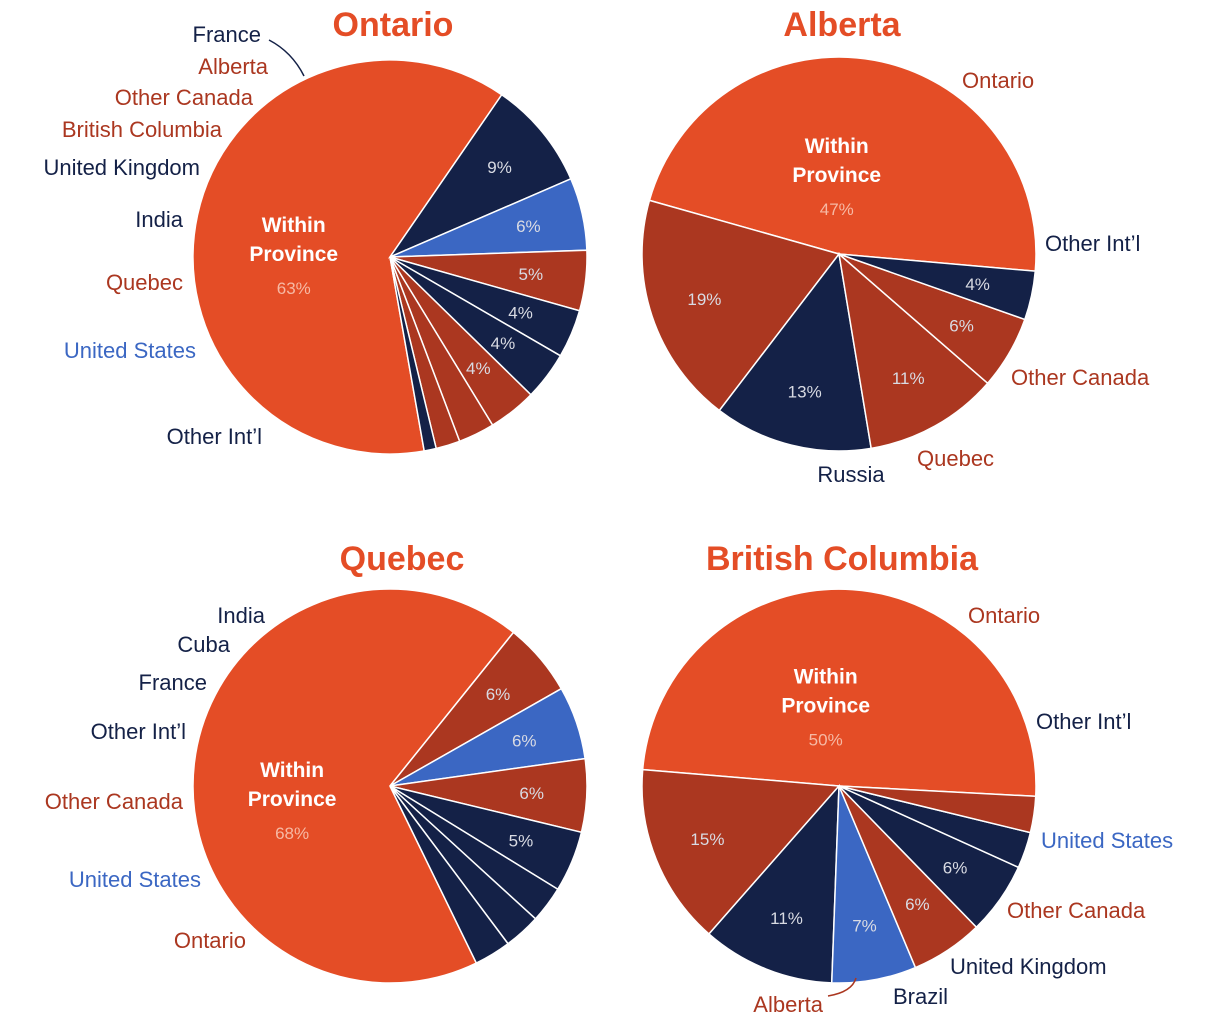  Describe the element at coordinates (402, 559) in the screenshot. I see `chart-title: Quebec` at that location.